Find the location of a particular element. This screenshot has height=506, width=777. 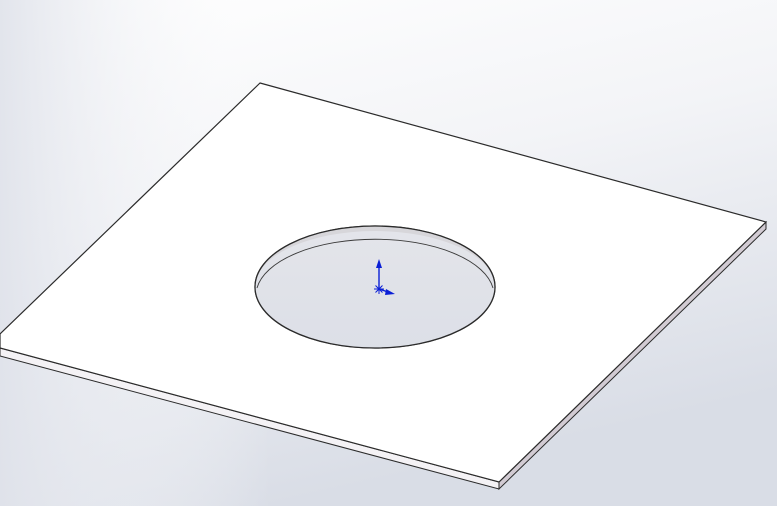

plate-hole is located at coordinates (375, 287).